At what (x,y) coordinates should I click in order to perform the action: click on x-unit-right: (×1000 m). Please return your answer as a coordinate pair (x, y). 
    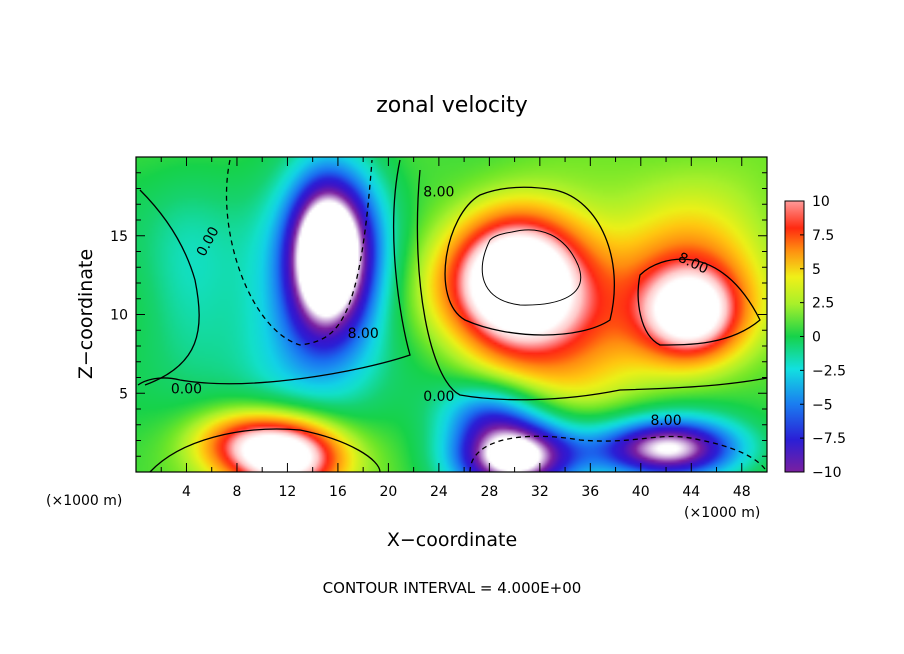
    Looking at the image, I should click on (722, 513).